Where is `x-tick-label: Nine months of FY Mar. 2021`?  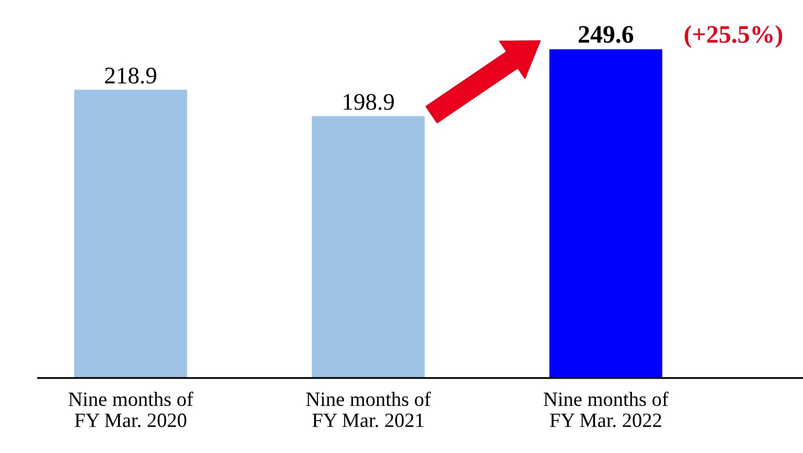
x-tick-label: Nine months of FY Mar. 2021 is located at coordinates (368, 410).